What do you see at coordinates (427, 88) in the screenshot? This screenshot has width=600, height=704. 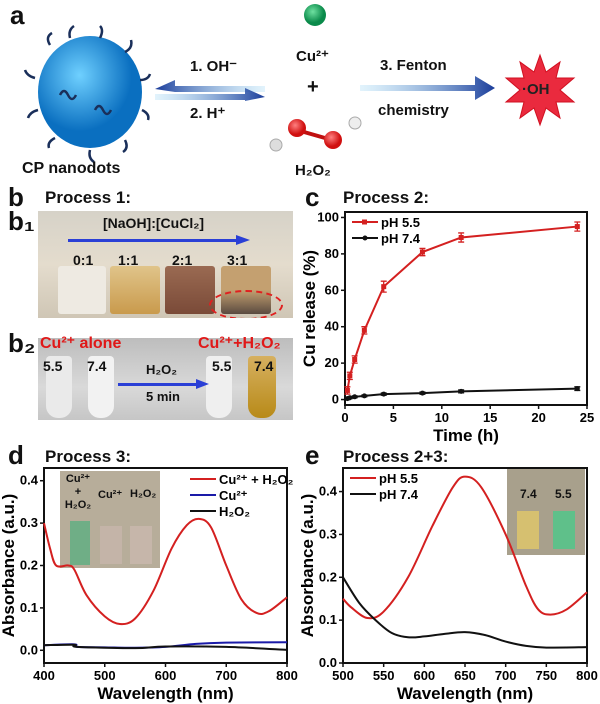 I see `fenton-arrow-icon` at bounding box center [427, 88].